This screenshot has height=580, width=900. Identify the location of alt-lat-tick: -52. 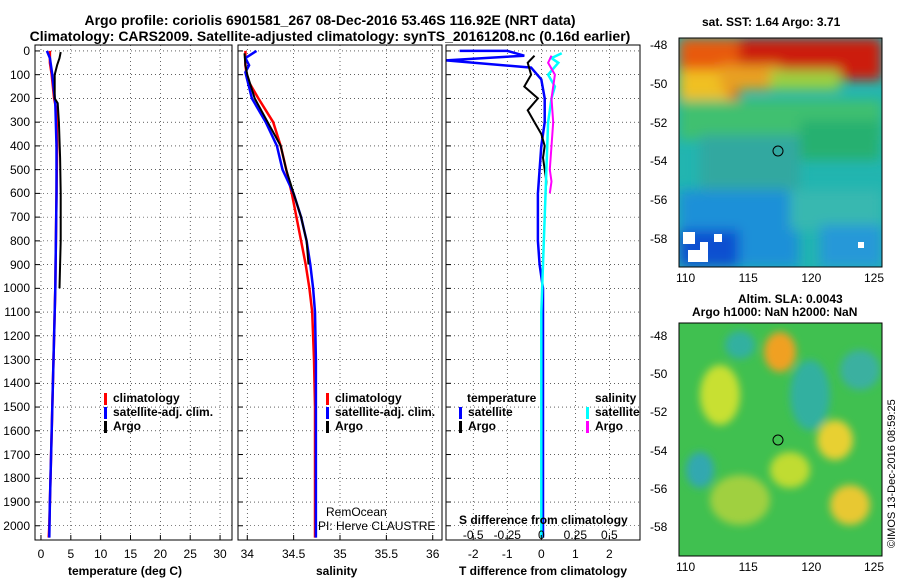
(659, 412).